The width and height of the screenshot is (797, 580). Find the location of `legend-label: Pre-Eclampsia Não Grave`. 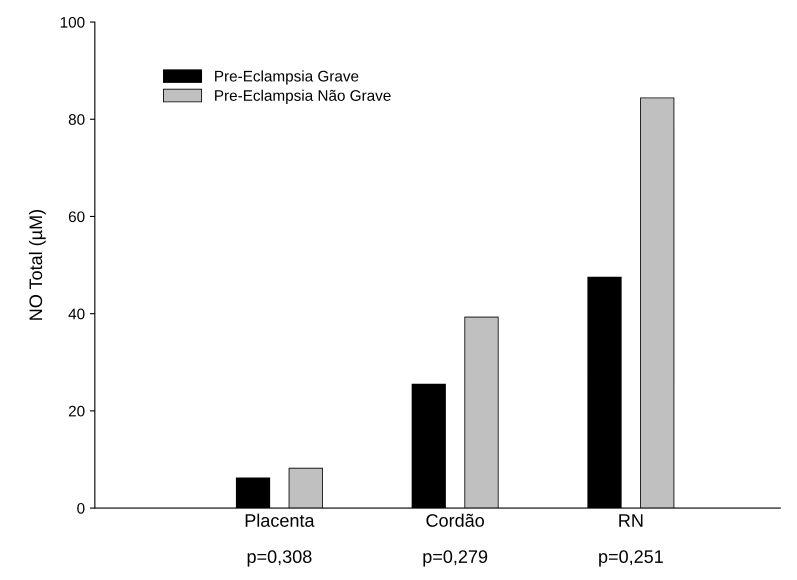

legend-label: Pre-Eclampsia Não Grave is located at coordinates (303, 97).